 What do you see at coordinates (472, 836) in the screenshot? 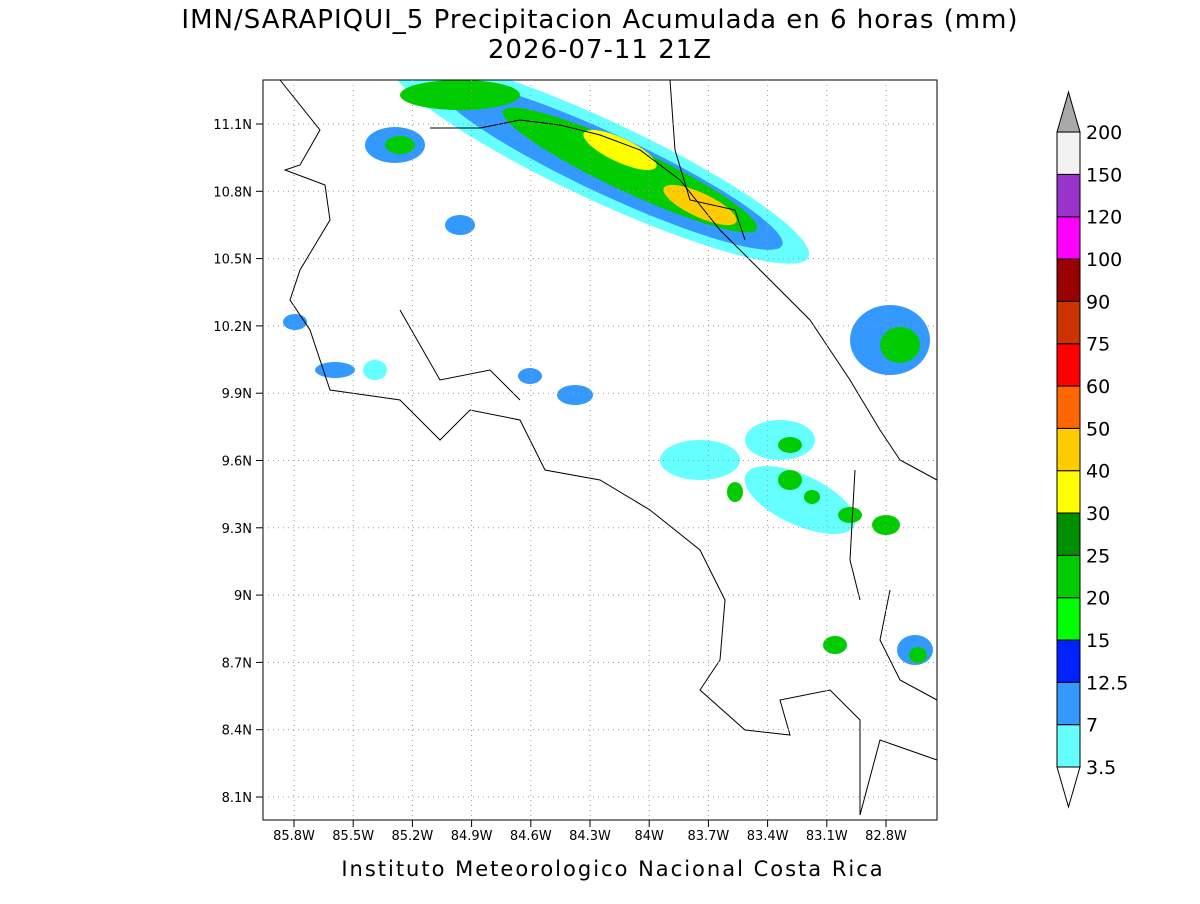
I see `lon-label: 84.9W` at bounding box center [472, 836].